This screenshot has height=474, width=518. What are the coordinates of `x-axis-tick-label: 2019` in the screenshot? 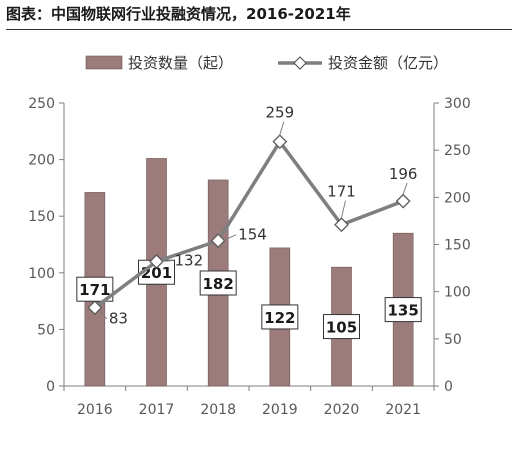 It's located at (280, 410).